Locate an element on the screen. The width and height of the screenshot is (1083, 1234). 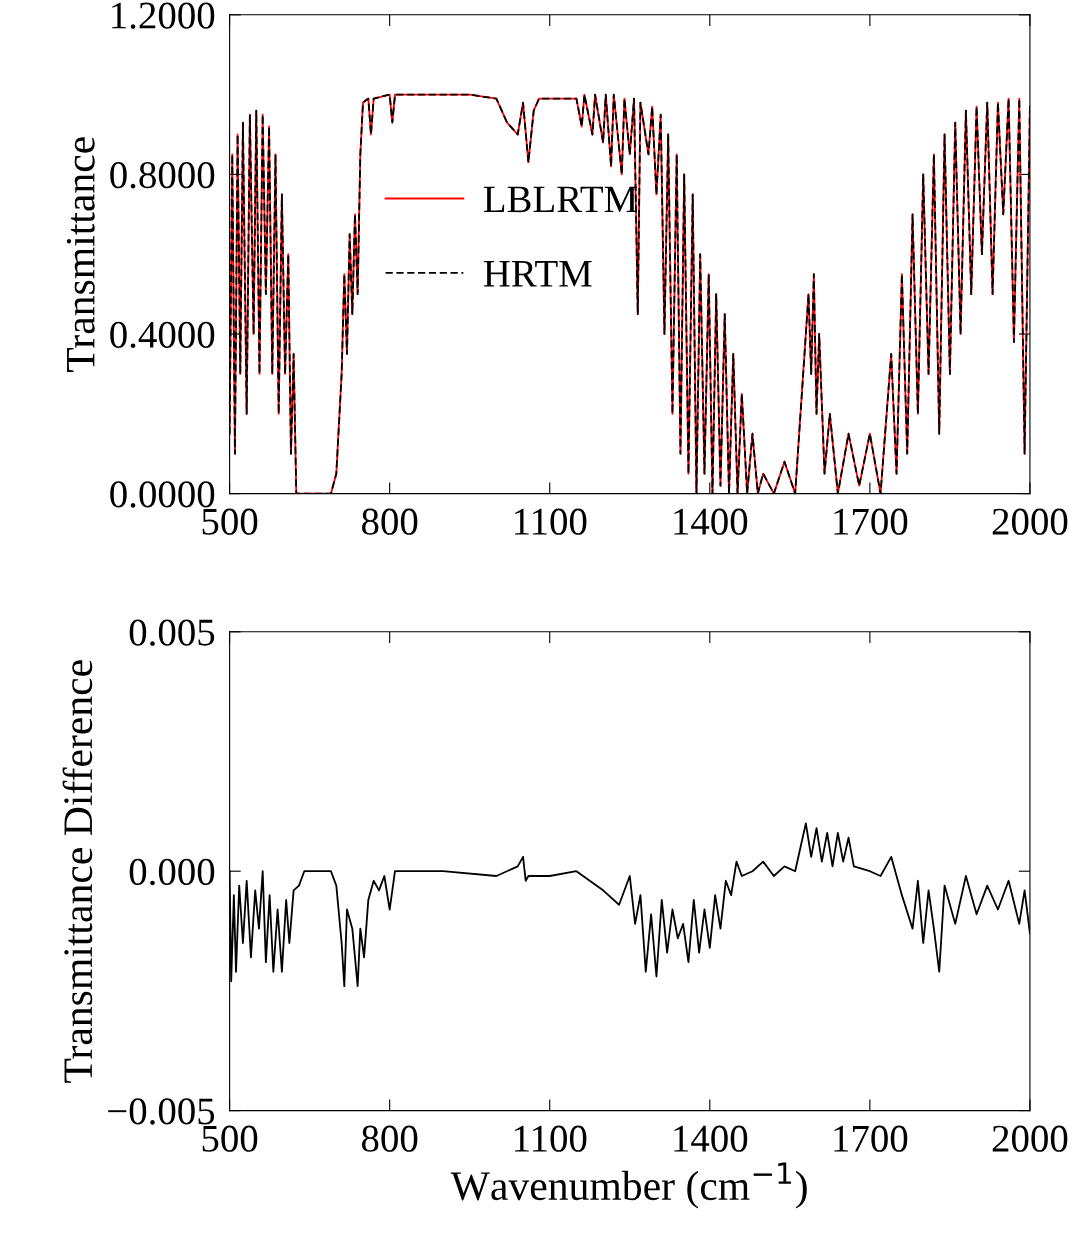
y-tick-label: −0.005 is located at coordinates (161, 1111).